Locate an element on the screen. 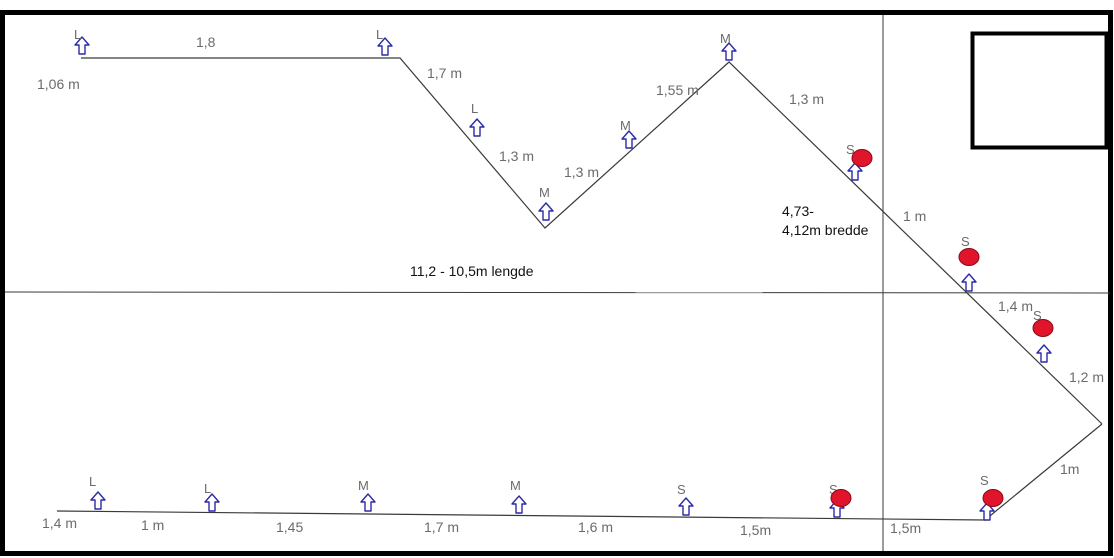 The image size is (1114, 558). position-marker-bottom-5: S is located at coordinates (685, 499).